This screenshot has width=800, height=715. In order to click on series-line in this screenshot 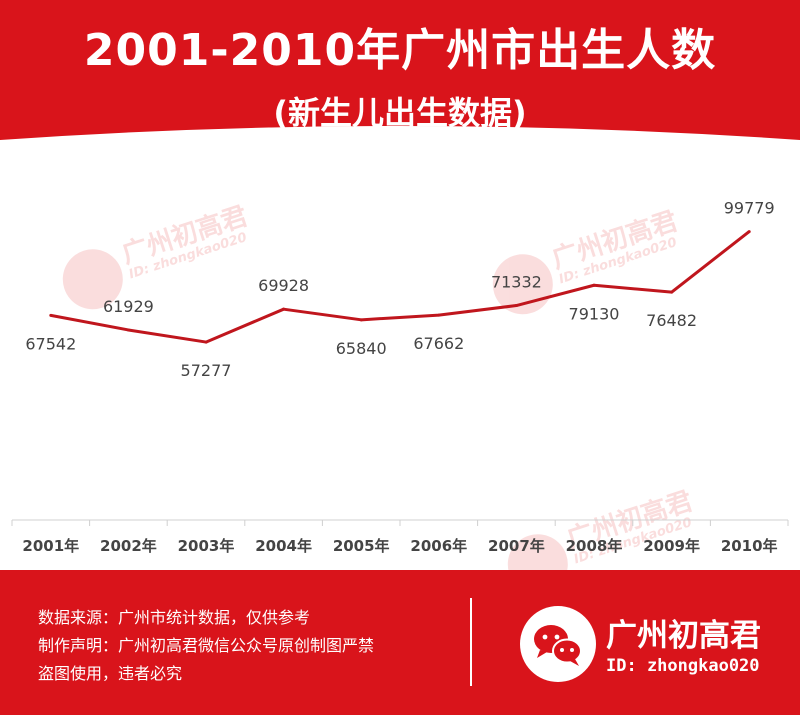, I will do `click(400, 287)`.